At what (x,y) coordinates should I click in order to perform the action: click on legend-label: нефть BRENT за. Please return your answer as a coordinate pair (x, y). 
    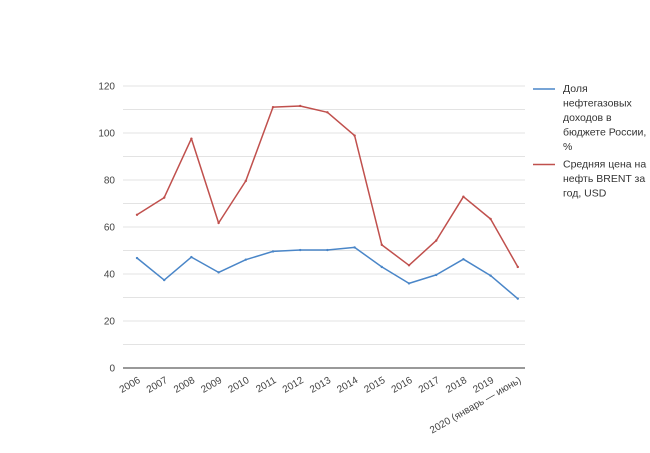
    Looking at the image, I should click on (604, 179).